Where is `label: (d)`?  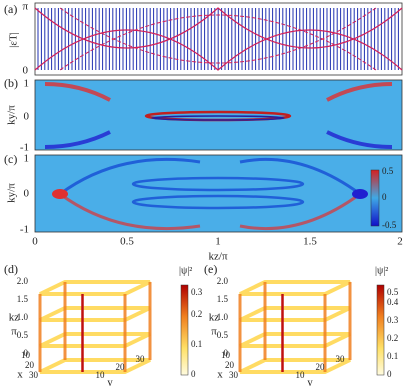
label: (d) is located at coordinates (11, 269).